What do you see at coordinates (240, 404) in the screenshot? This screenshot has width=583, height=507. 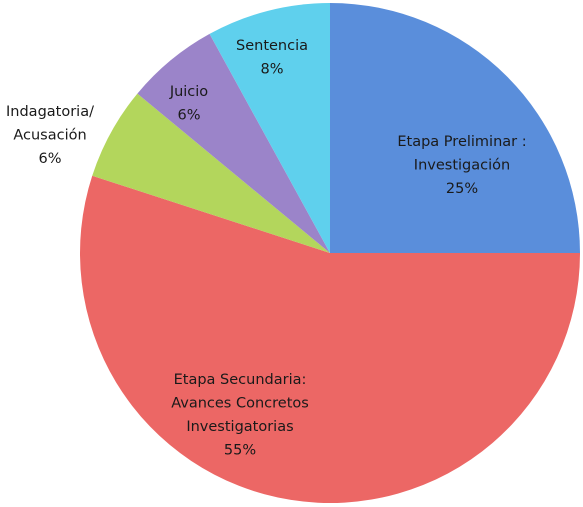 I see `slice-label: Avances Concretos` at bounding box center [240, 404].